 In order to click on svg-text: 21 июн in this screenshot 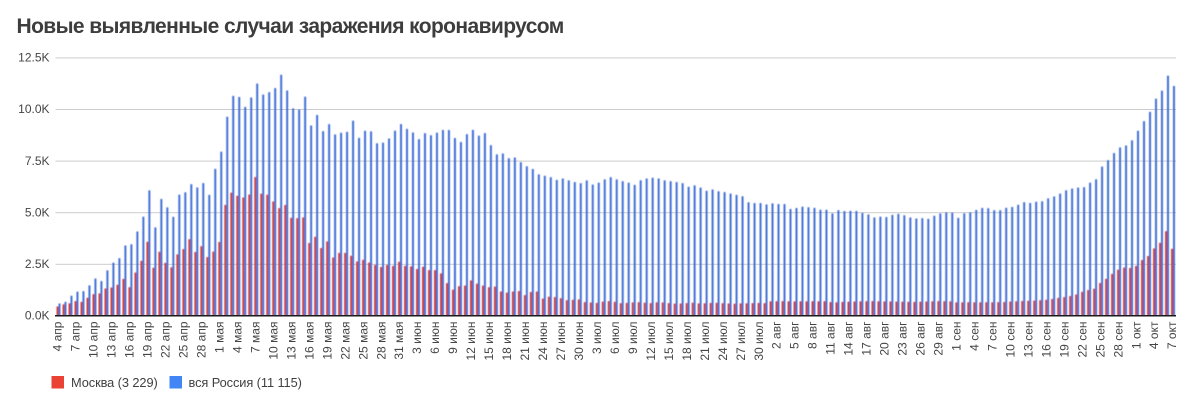, I will do `click(525, 341)`.